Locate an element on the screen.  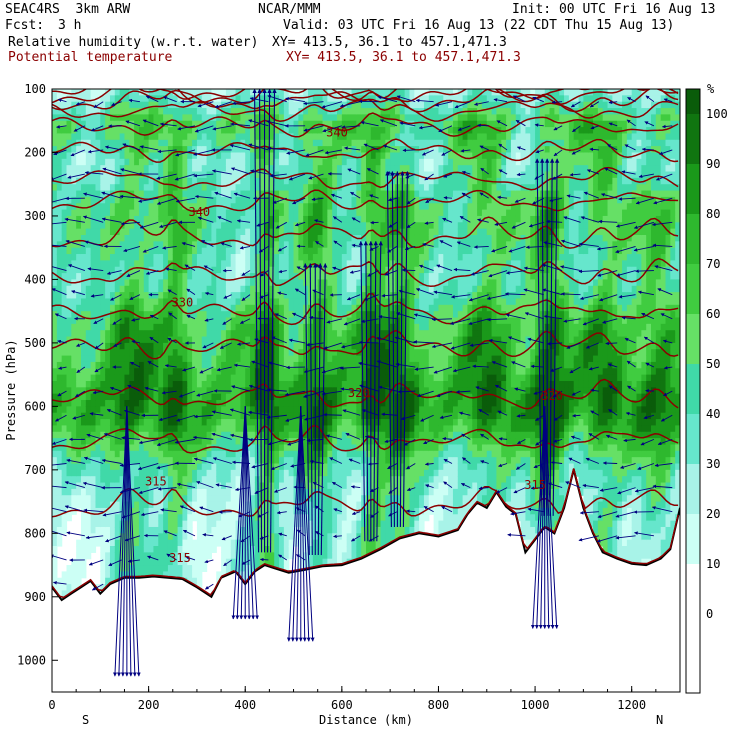
field2-xy: XY= 413.5, 36.1 to 457.1,471.3 is located at coordinates (403, 57).